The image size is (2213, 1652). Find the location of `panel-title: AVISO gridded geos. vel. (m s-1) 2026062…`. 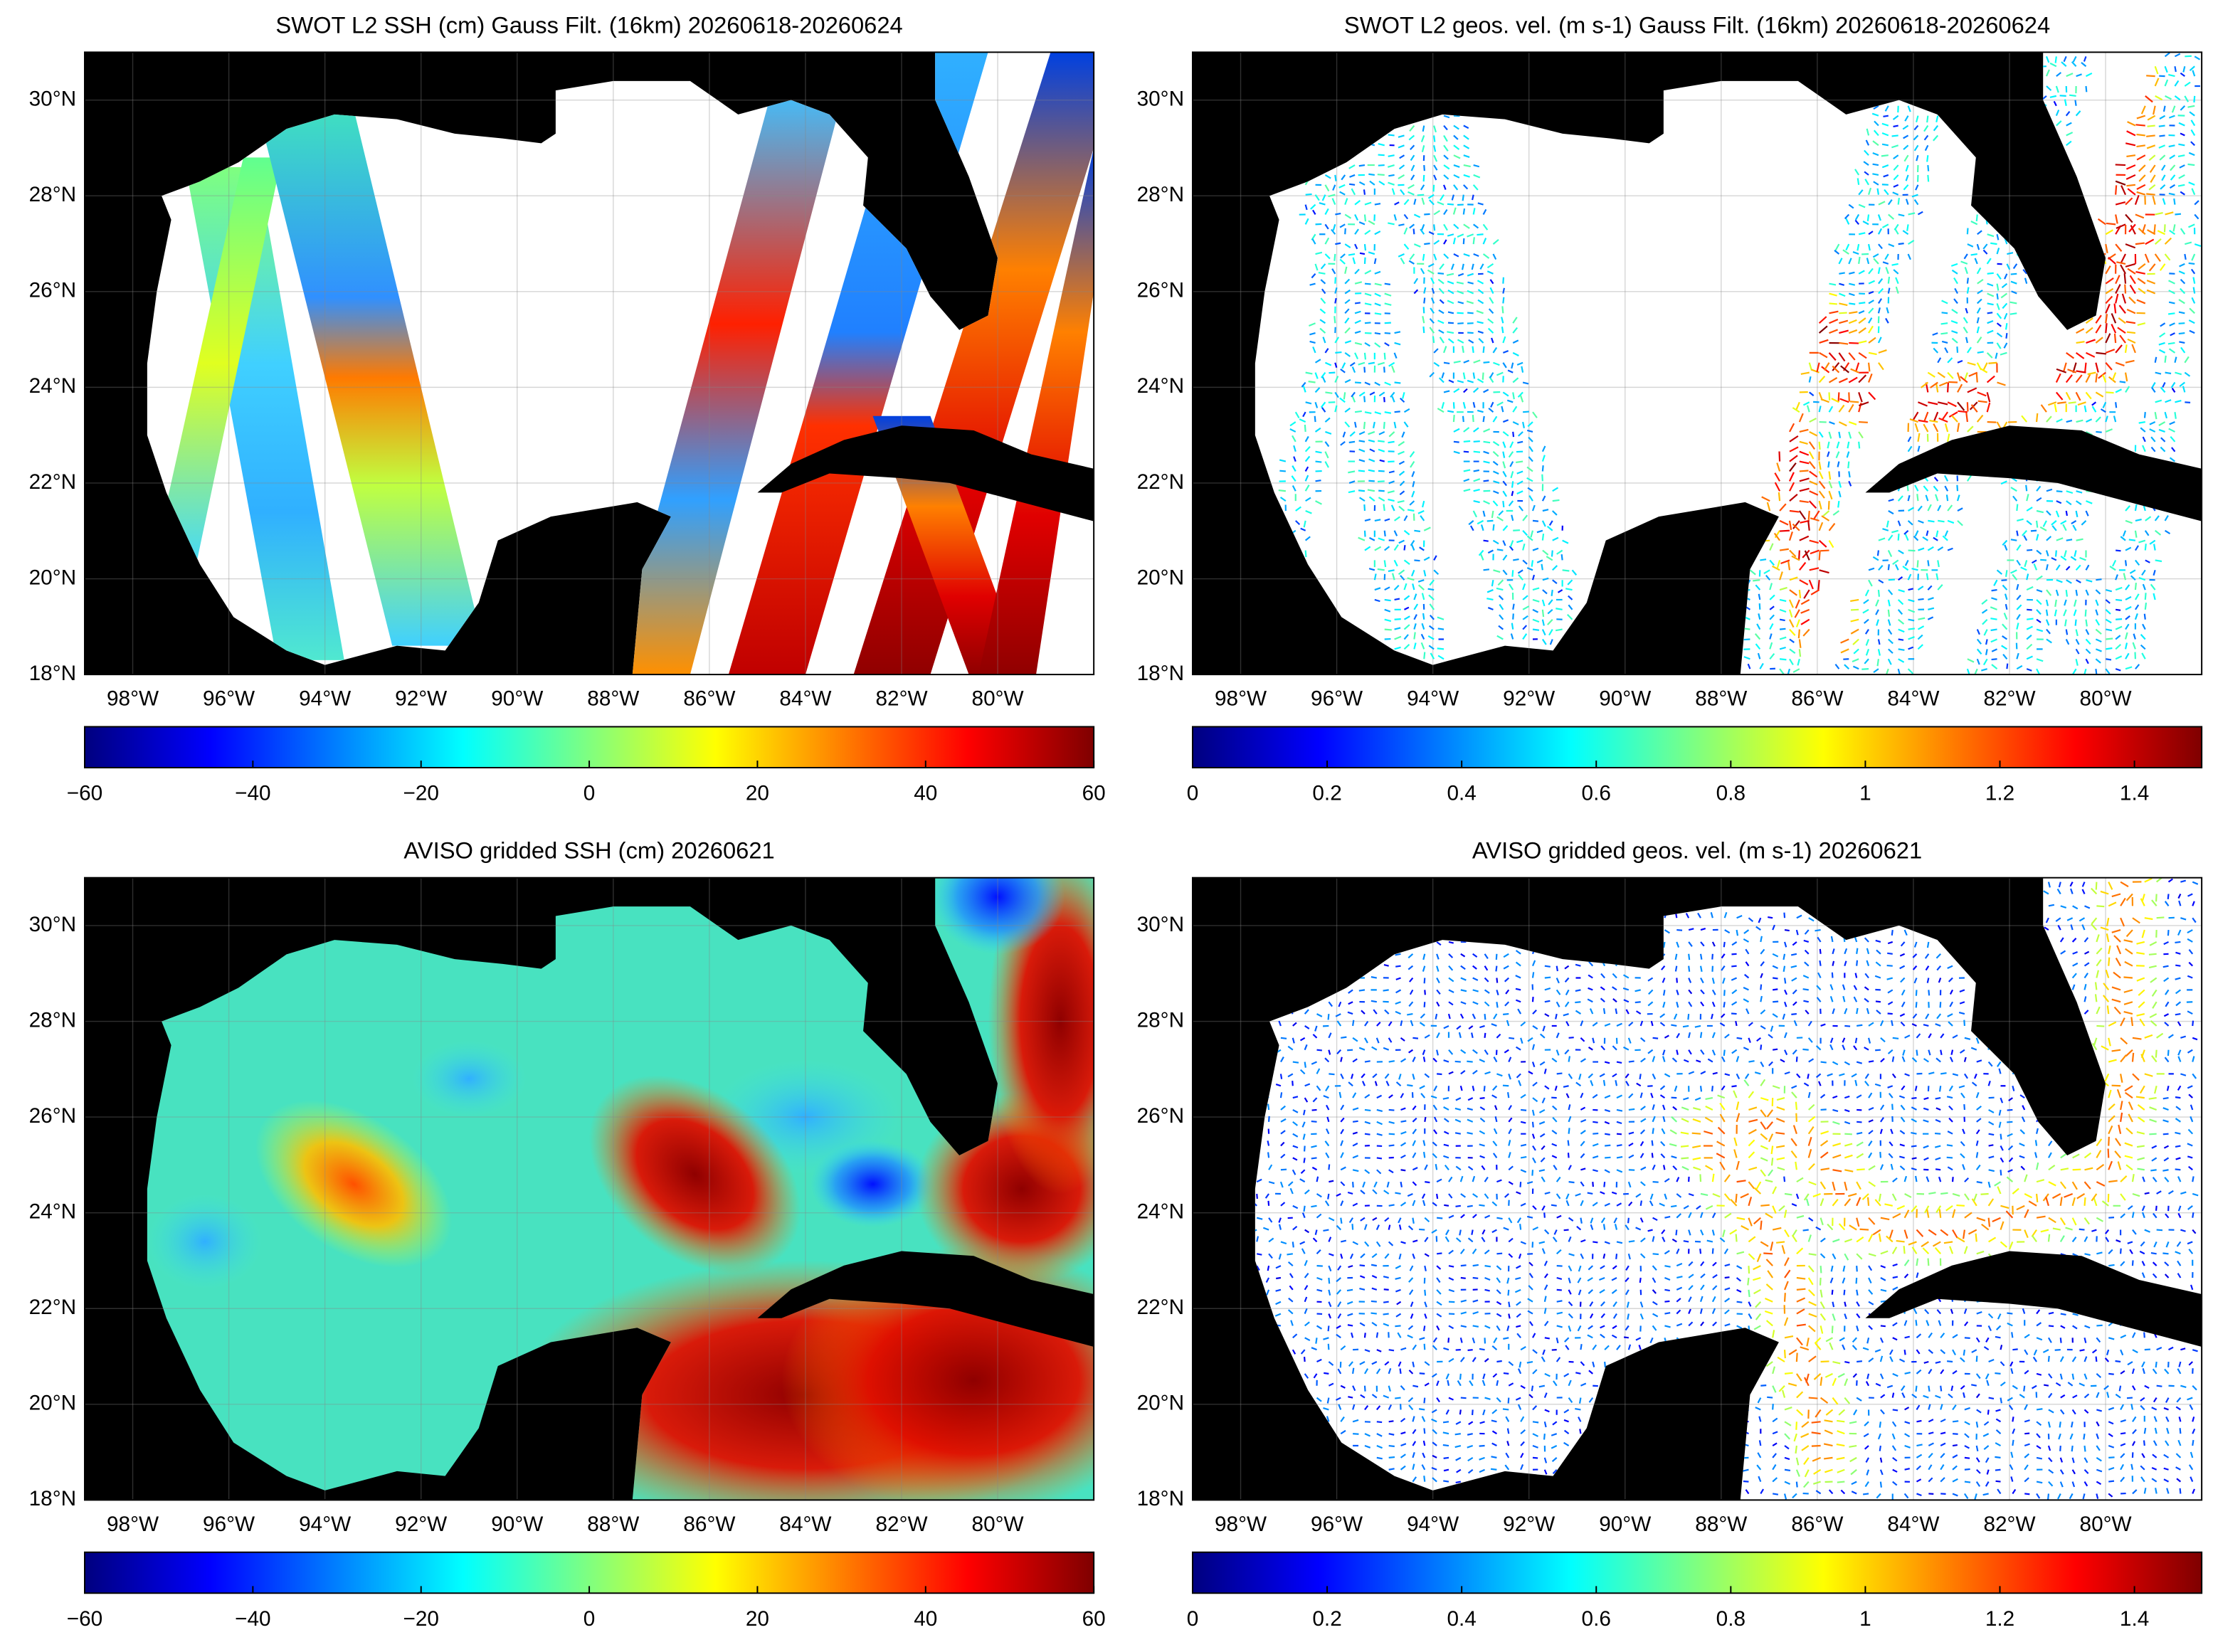

panel-title: AVISO gridded geos. vel. (m s-1) 2026062… is located at coordinates (1697, 850).